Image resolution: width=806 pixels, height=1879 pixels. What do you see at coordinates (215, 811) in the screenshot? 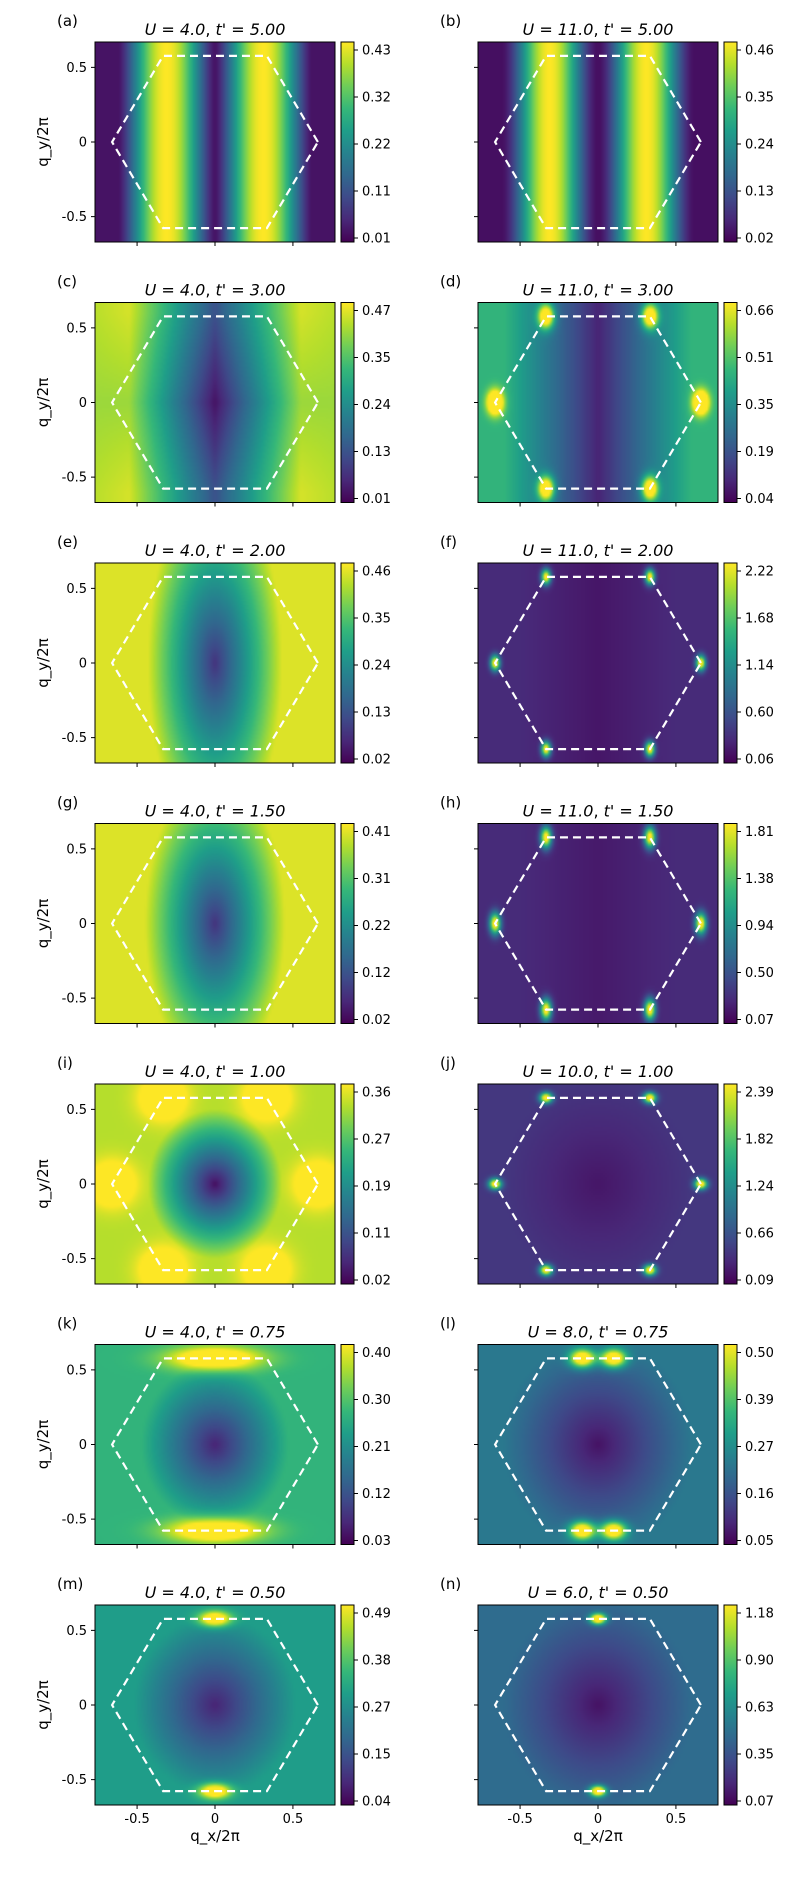
I see `panel-title: U = 4.0, t' = 1.50` at bounding box center [215, 811].